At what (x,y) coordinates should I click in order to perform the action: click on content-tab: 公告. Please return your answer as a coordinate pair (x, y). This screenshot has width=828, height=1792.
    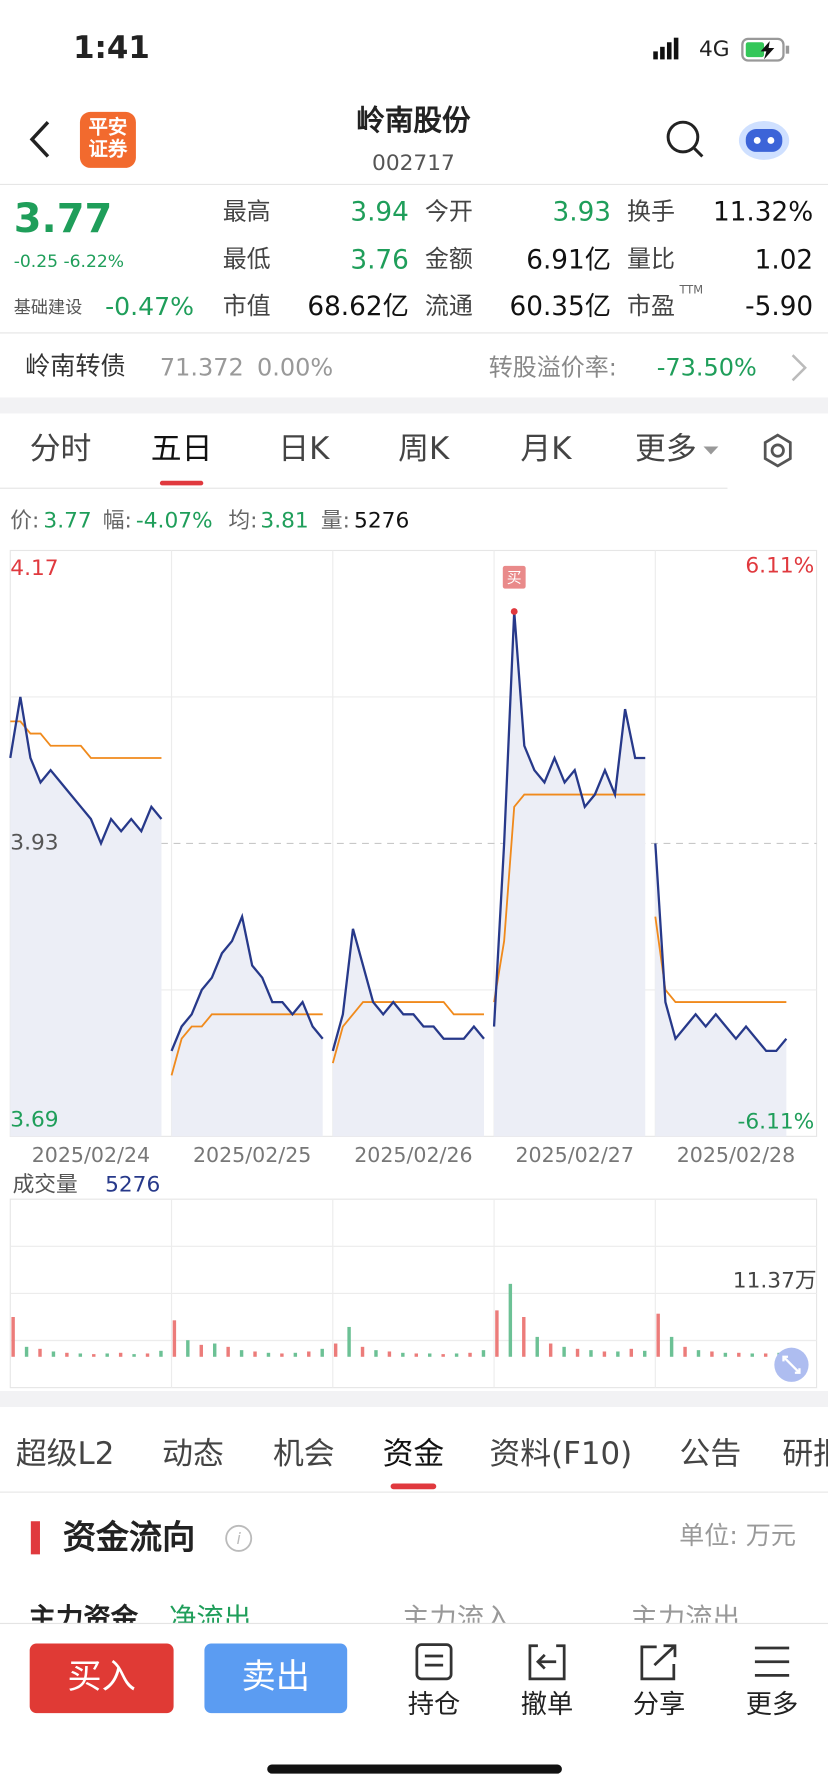
    Looking at the image, I should click on (710, 1454).